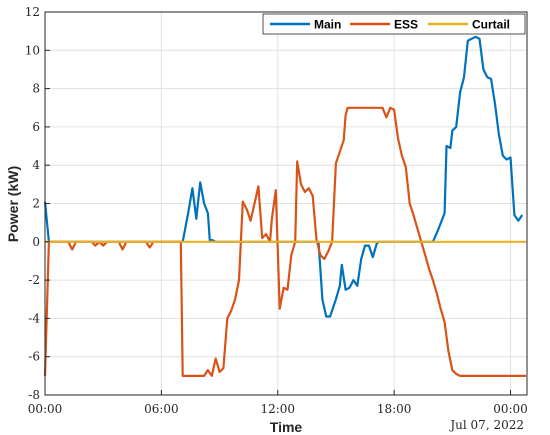  What do you see at coordinates (36, 89) in the screenshot?
I see `y-tick-label: 8` at bounding box center [36, 89].